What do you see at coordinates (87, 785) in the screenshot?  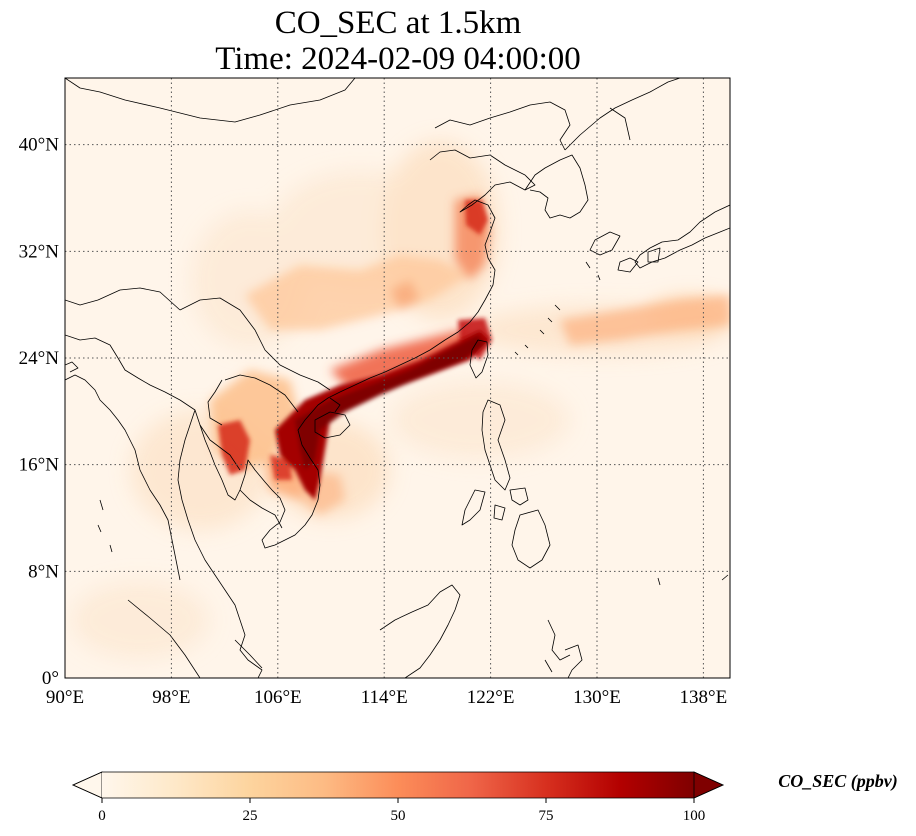 I see `colorbar-extend-low` at bounding box center [87, 785].